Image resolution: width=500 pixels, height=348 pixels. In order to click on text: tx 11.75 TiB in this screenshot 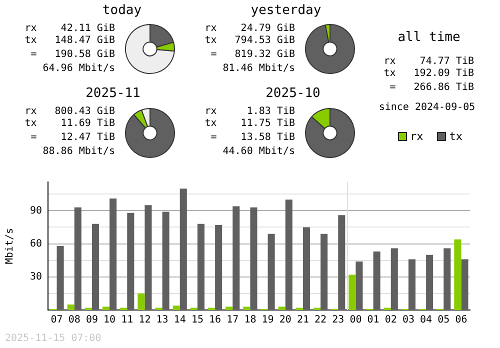, I will do `click(249, 124)`.